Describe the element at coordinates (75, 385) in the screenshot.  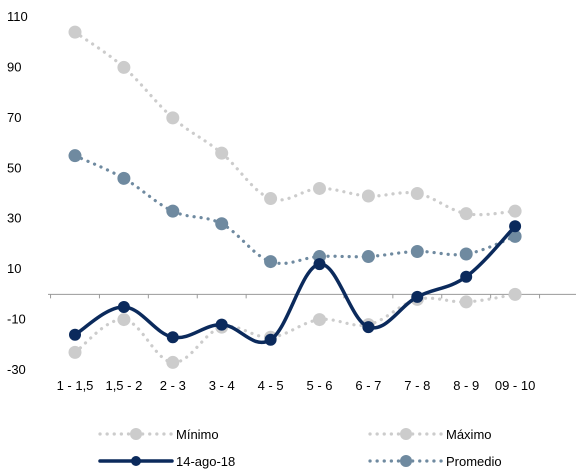
I see `x-tick-label: 1 - 1,5` at that location.